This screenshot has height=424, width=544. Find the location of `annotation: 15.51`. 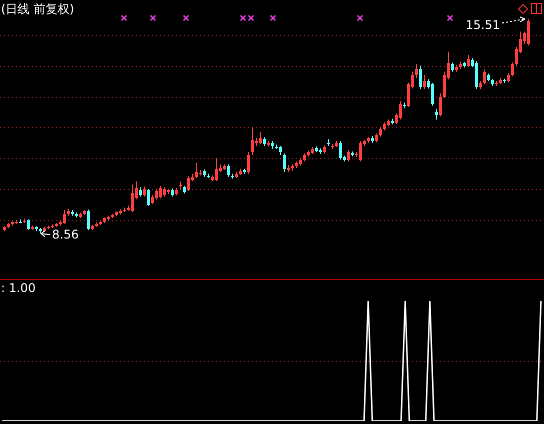

annotation: 15.51 is located at coordinates (483, 25).